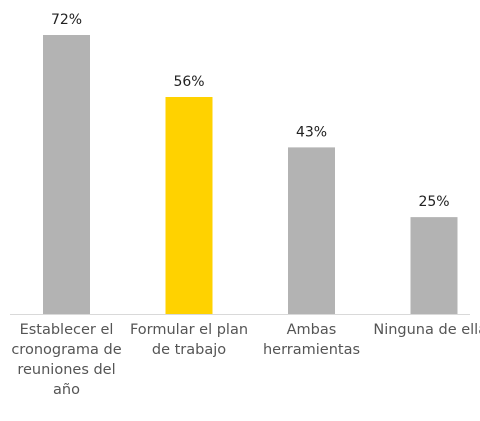  Describe the element at coordinates (426, 330) in the screenshot. I see `x-tick-label: Ninguna de ellas` at that location.